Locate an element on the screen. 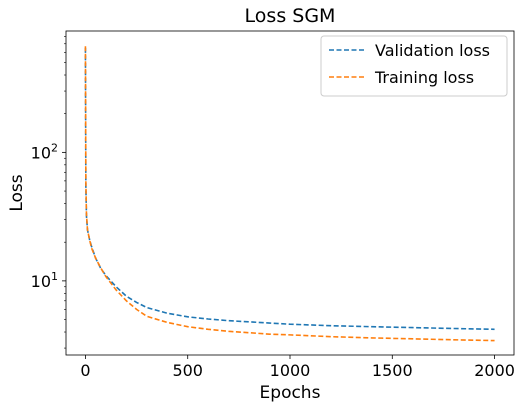 This screenshot has width=521, height=408. x-tick-label: 1500 is located at coordinates (392, 370).